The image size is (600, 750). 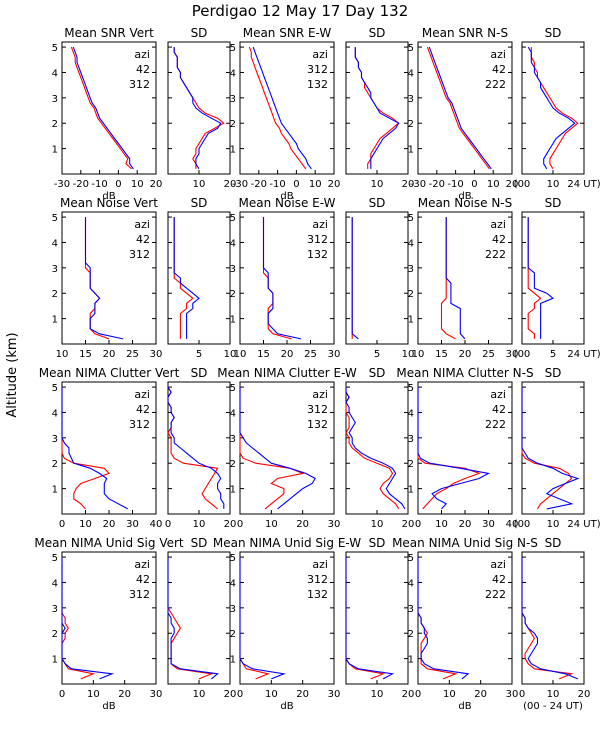 What do you see at coordinates (379, 108) in the screenshot?
I see `panel-0-3: SD 10 20` at bounding box center [379, 108].